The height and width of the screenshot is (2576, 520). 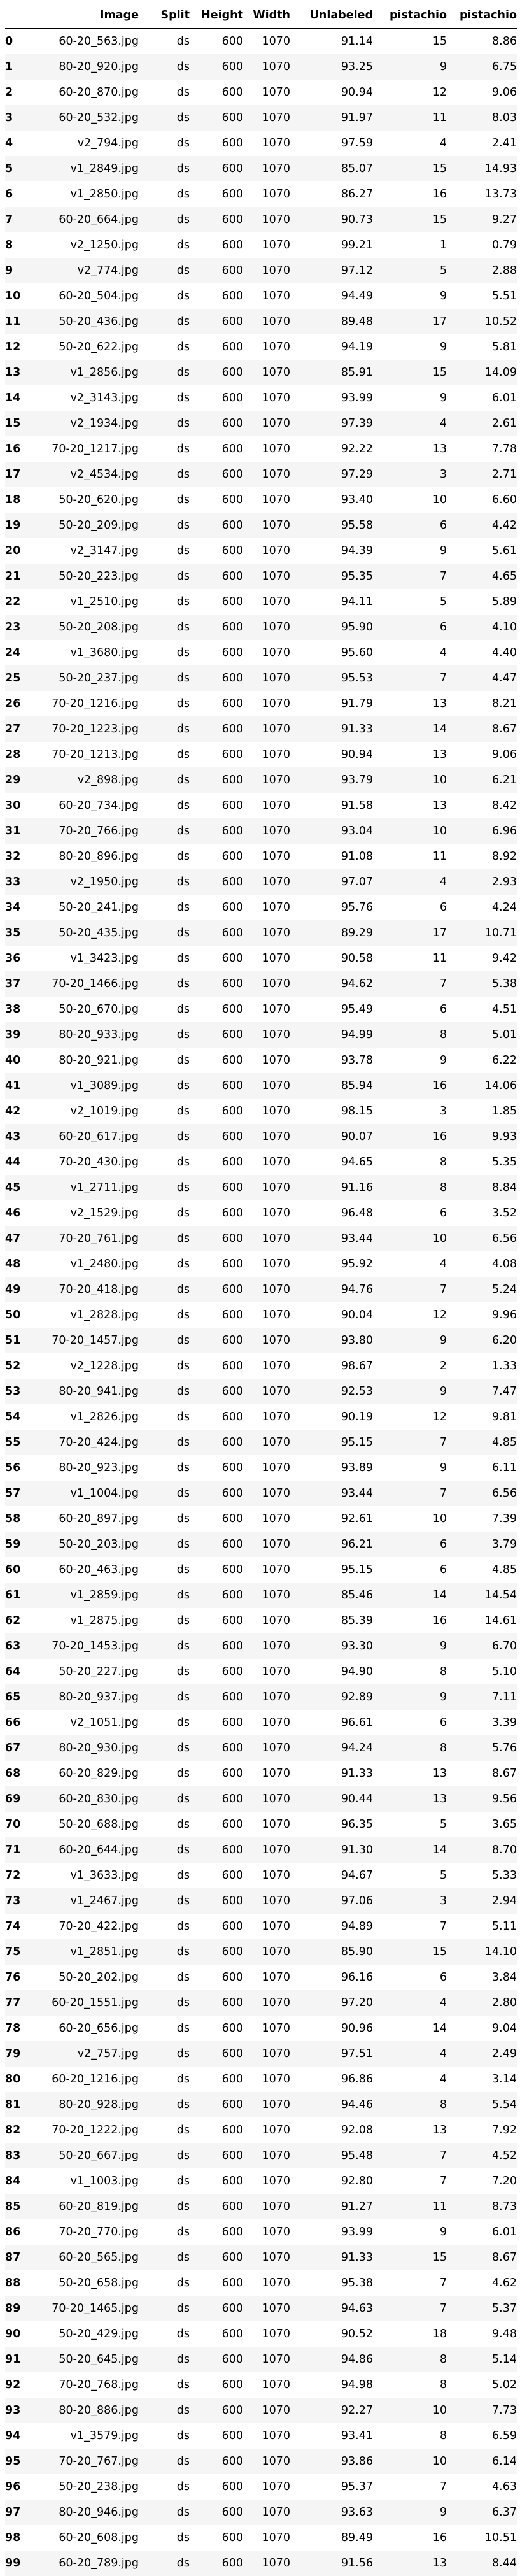 I want to click on row-index: 50, so click(x=19, y=1315).